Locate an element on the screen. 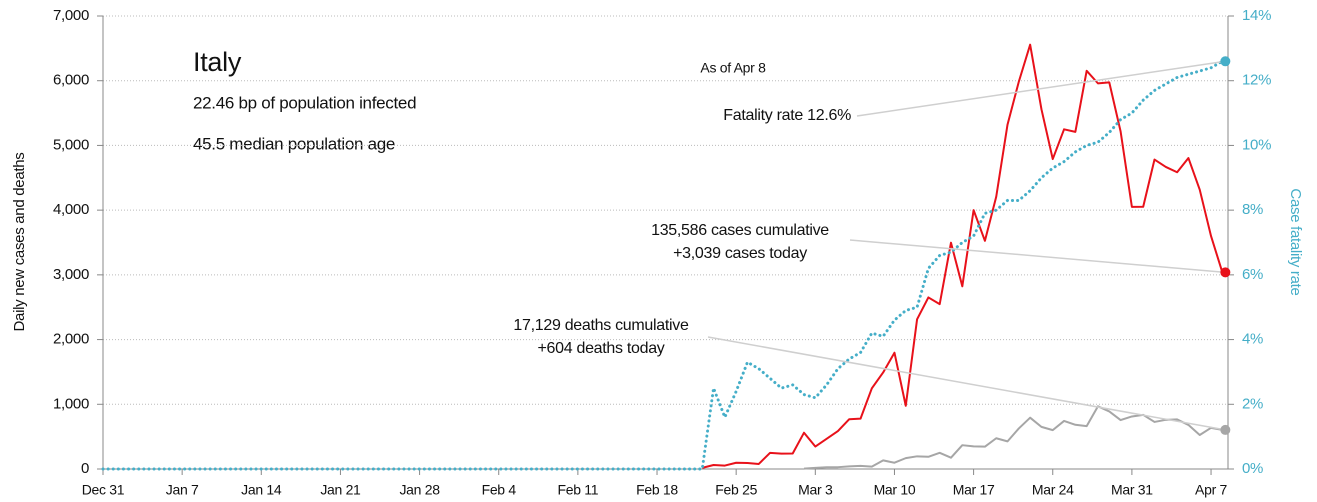  y-tick-label: 4,000 is located at coordinates (71, 209).